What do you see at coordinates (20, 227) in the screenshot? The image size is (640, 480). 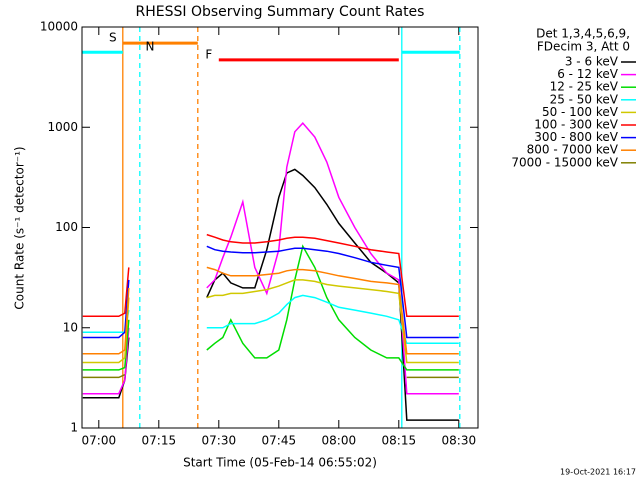 I see `y-axis-label: Count Rate (s⁻¹ detector⁻¹)` at bounding box center [20, 227].